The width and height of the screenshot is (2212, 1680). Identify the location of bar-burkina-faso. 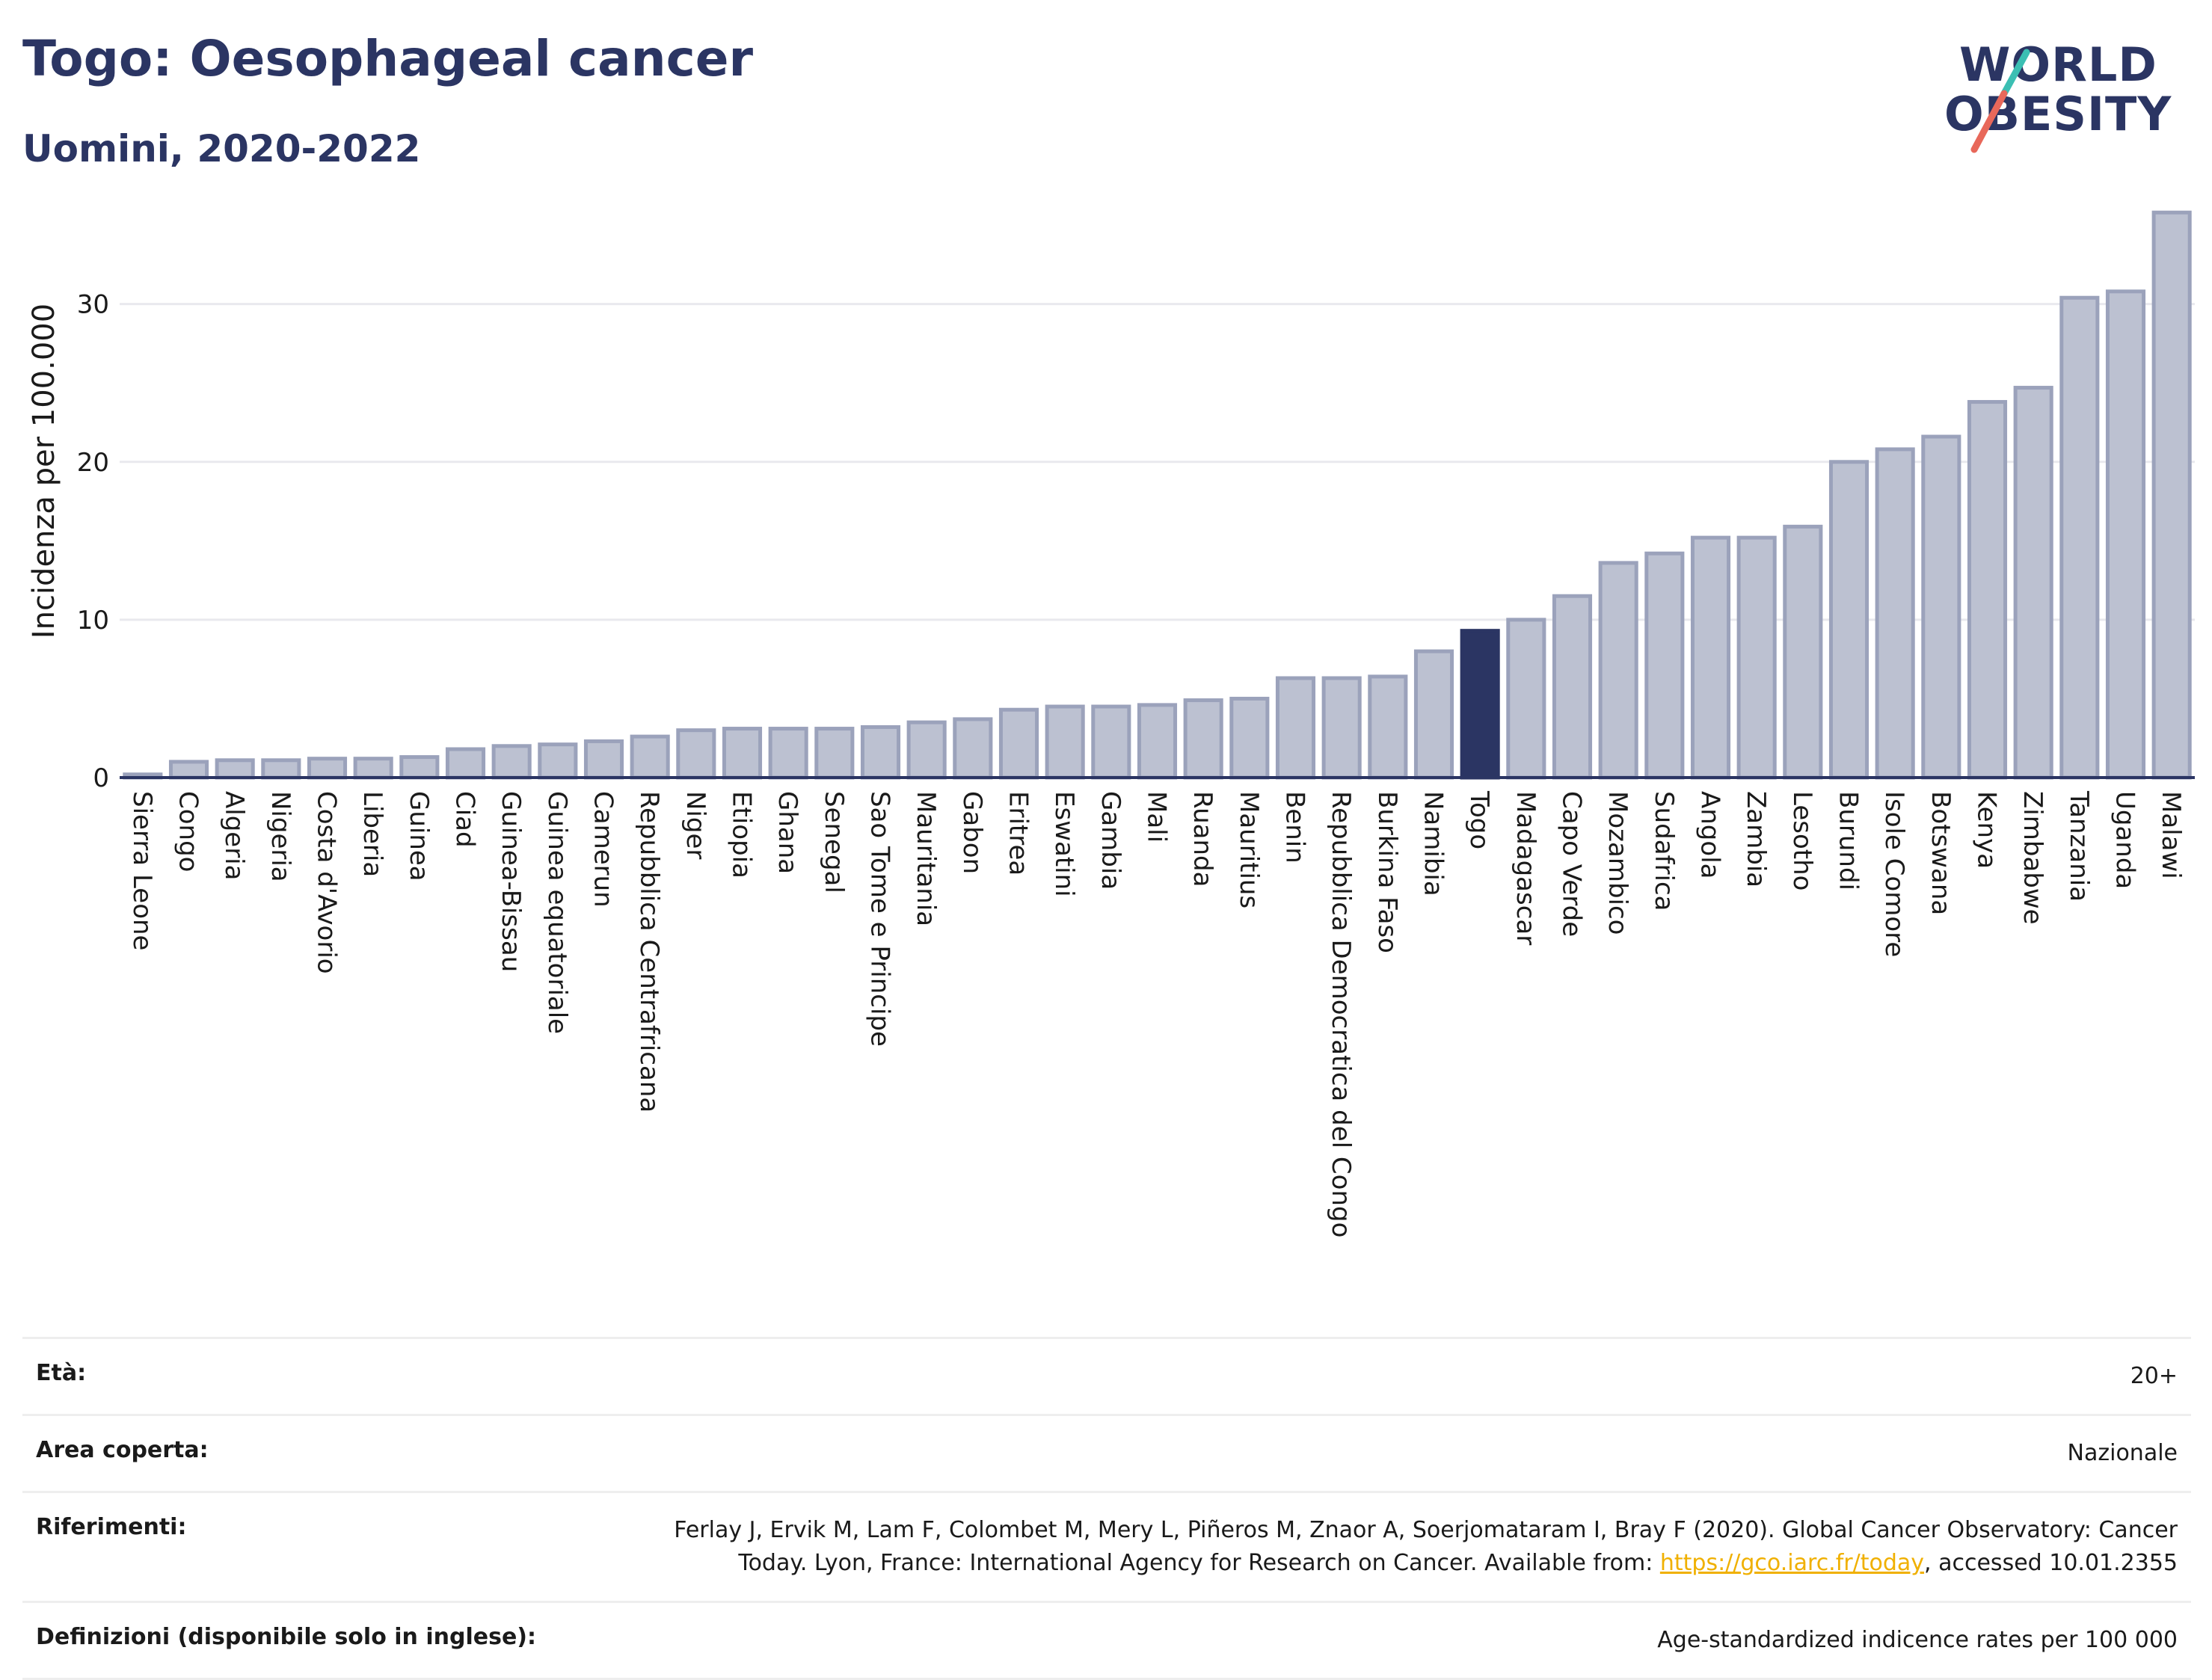
(1388, 727).